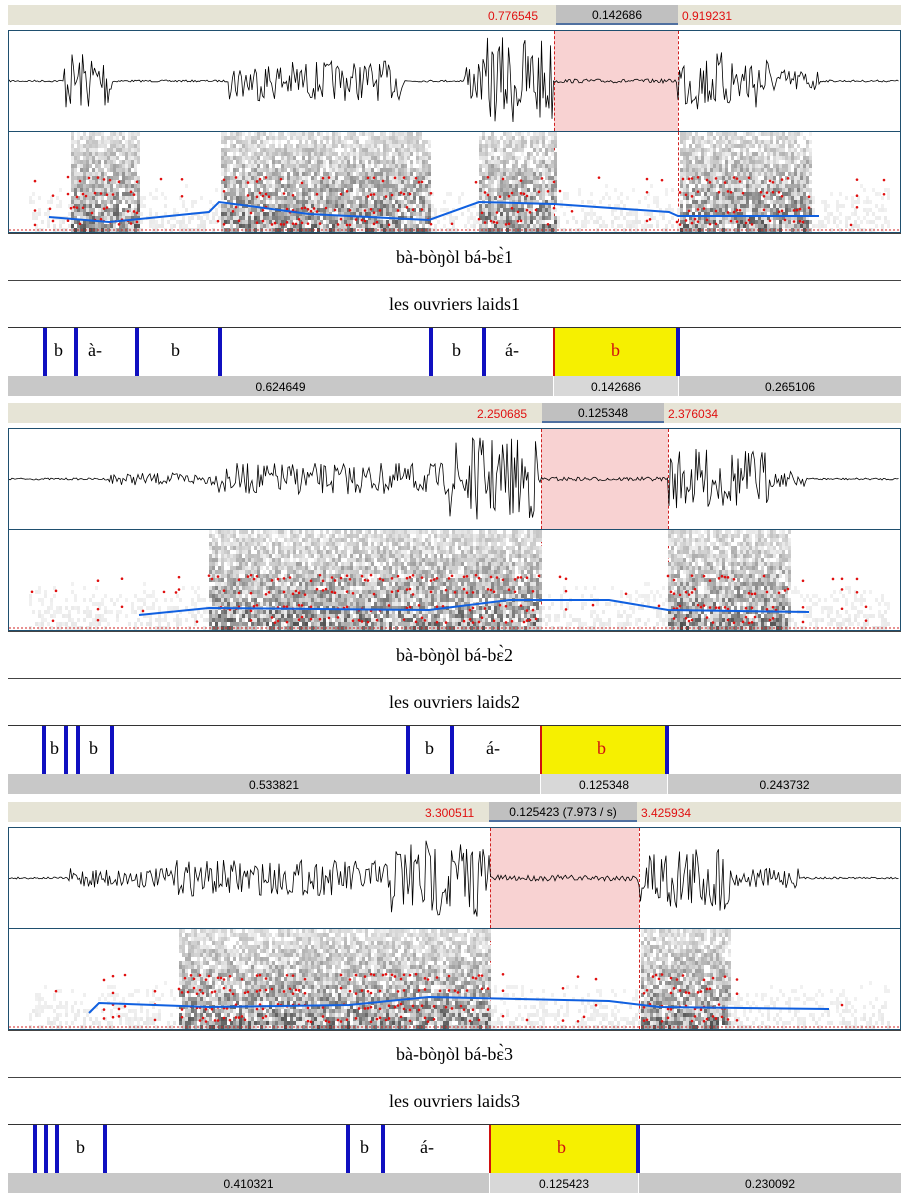  I want to click on segment-label: à-, so click(95, 350).